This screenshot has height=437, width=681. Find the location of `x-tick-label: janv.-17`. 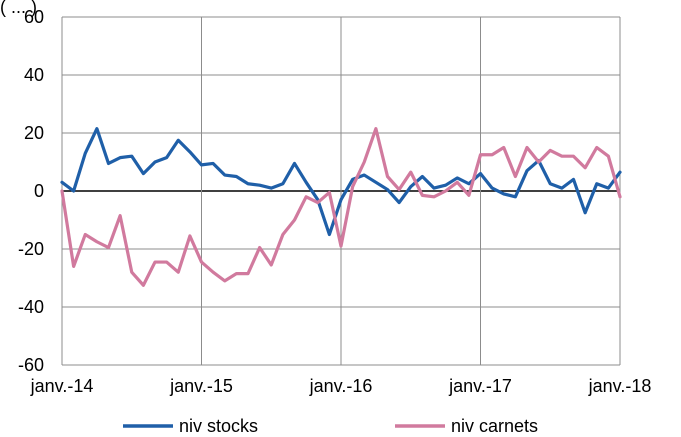

x-tick-label: janv.-17 is located at coordinates (480, 386).